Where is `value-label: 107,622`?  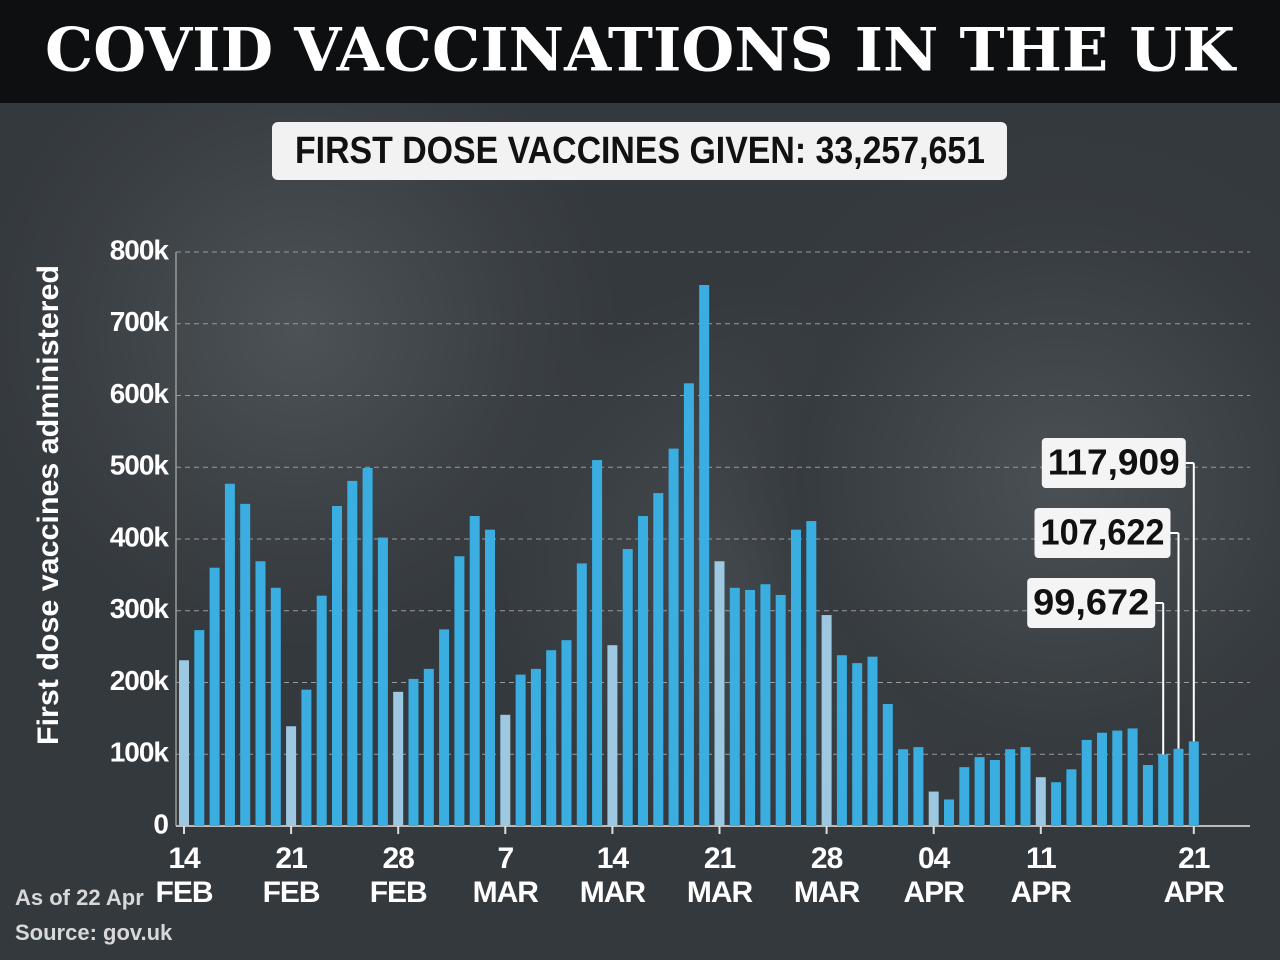 value-label: 107,622 is located at coordinates (1103, 532).